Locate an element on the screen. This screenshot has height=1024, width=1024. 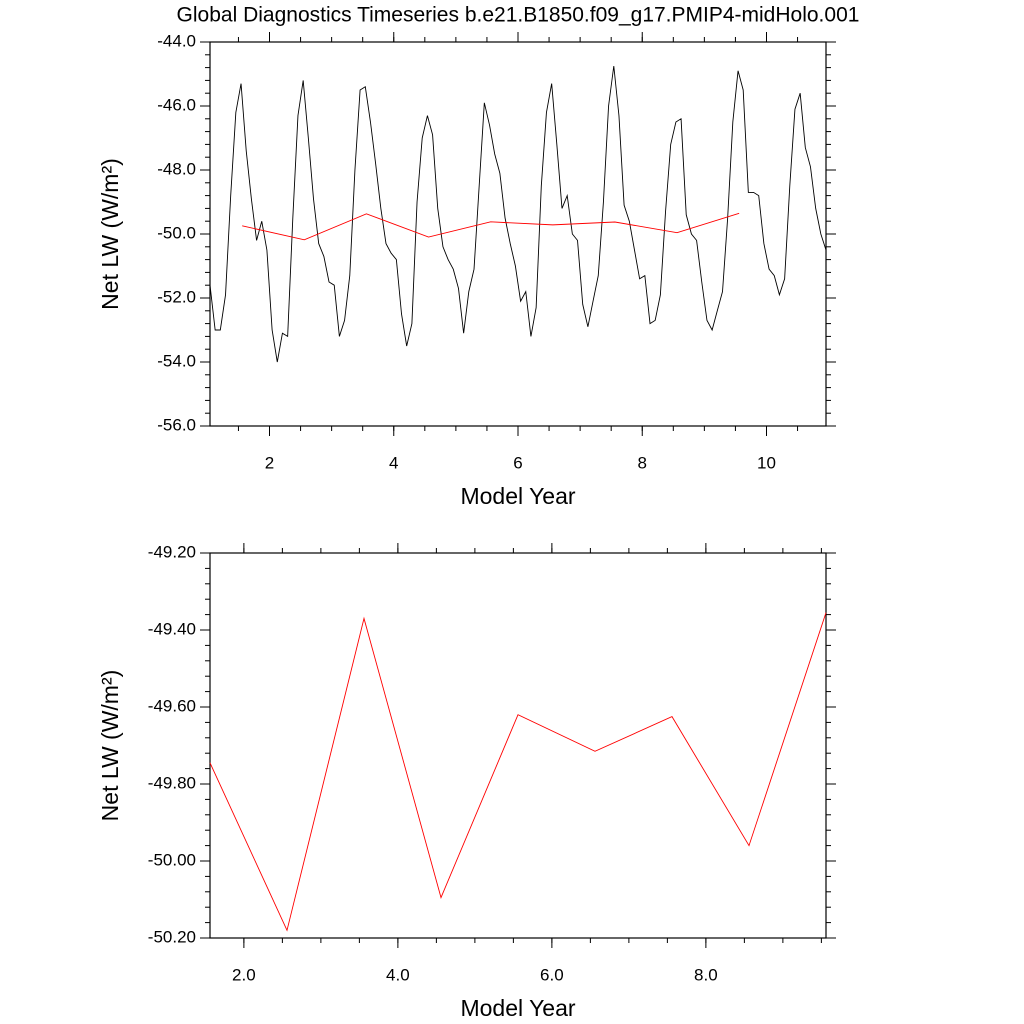
y-tick-label: -49.40 is located at coordinates (172, 628).